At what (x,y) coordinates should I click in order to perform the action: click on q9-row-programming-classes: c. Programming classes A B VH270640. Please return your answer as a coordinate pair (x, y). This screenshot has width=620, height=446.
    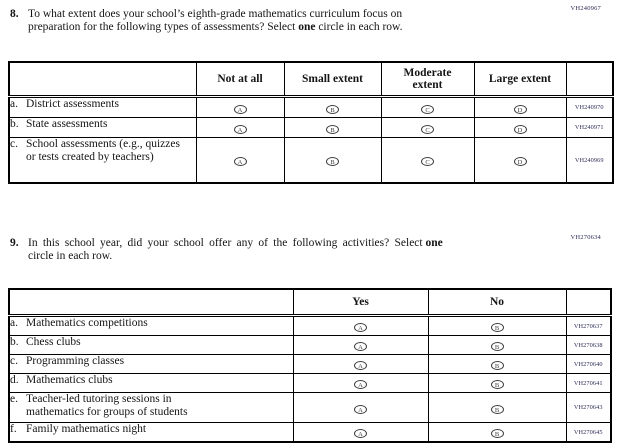
    Looking at the image, I should click on (310, 364).